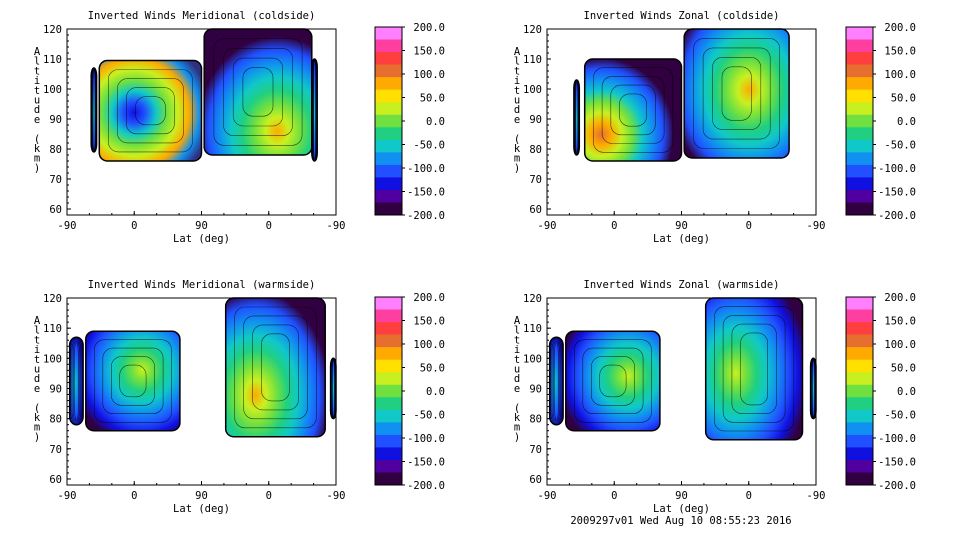  What do you see at coordinates (426, 169) in the screenshot?
I see `colorbar-tick-label: -100.0` at bounding box center [426, 169].